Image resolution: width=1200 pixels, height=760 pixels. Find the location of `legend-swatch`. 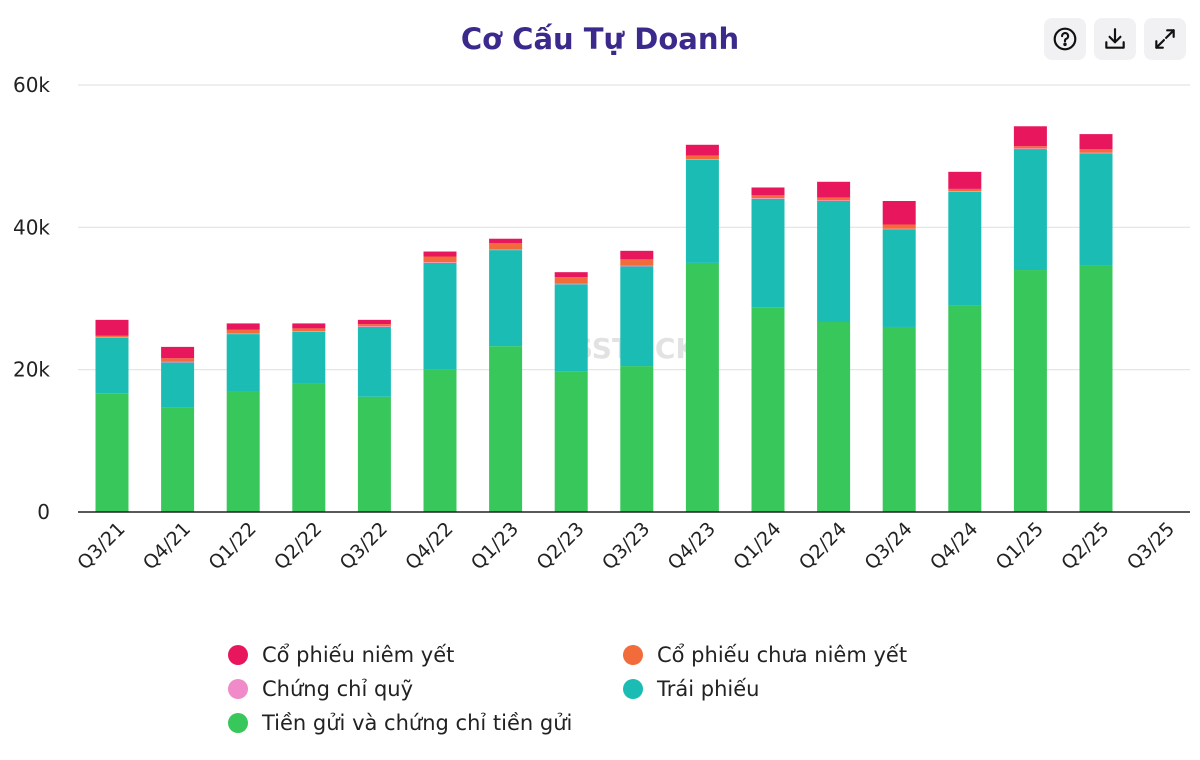

legend-swatch is located at coordinates (238, 689).